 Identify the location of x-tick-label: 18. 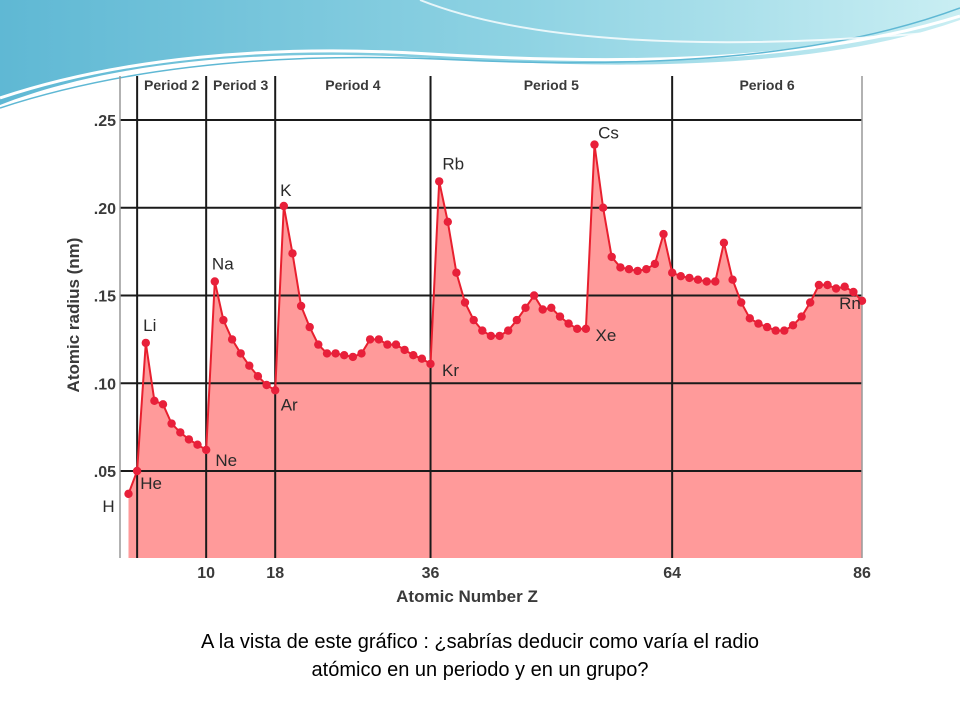
(275, 573).